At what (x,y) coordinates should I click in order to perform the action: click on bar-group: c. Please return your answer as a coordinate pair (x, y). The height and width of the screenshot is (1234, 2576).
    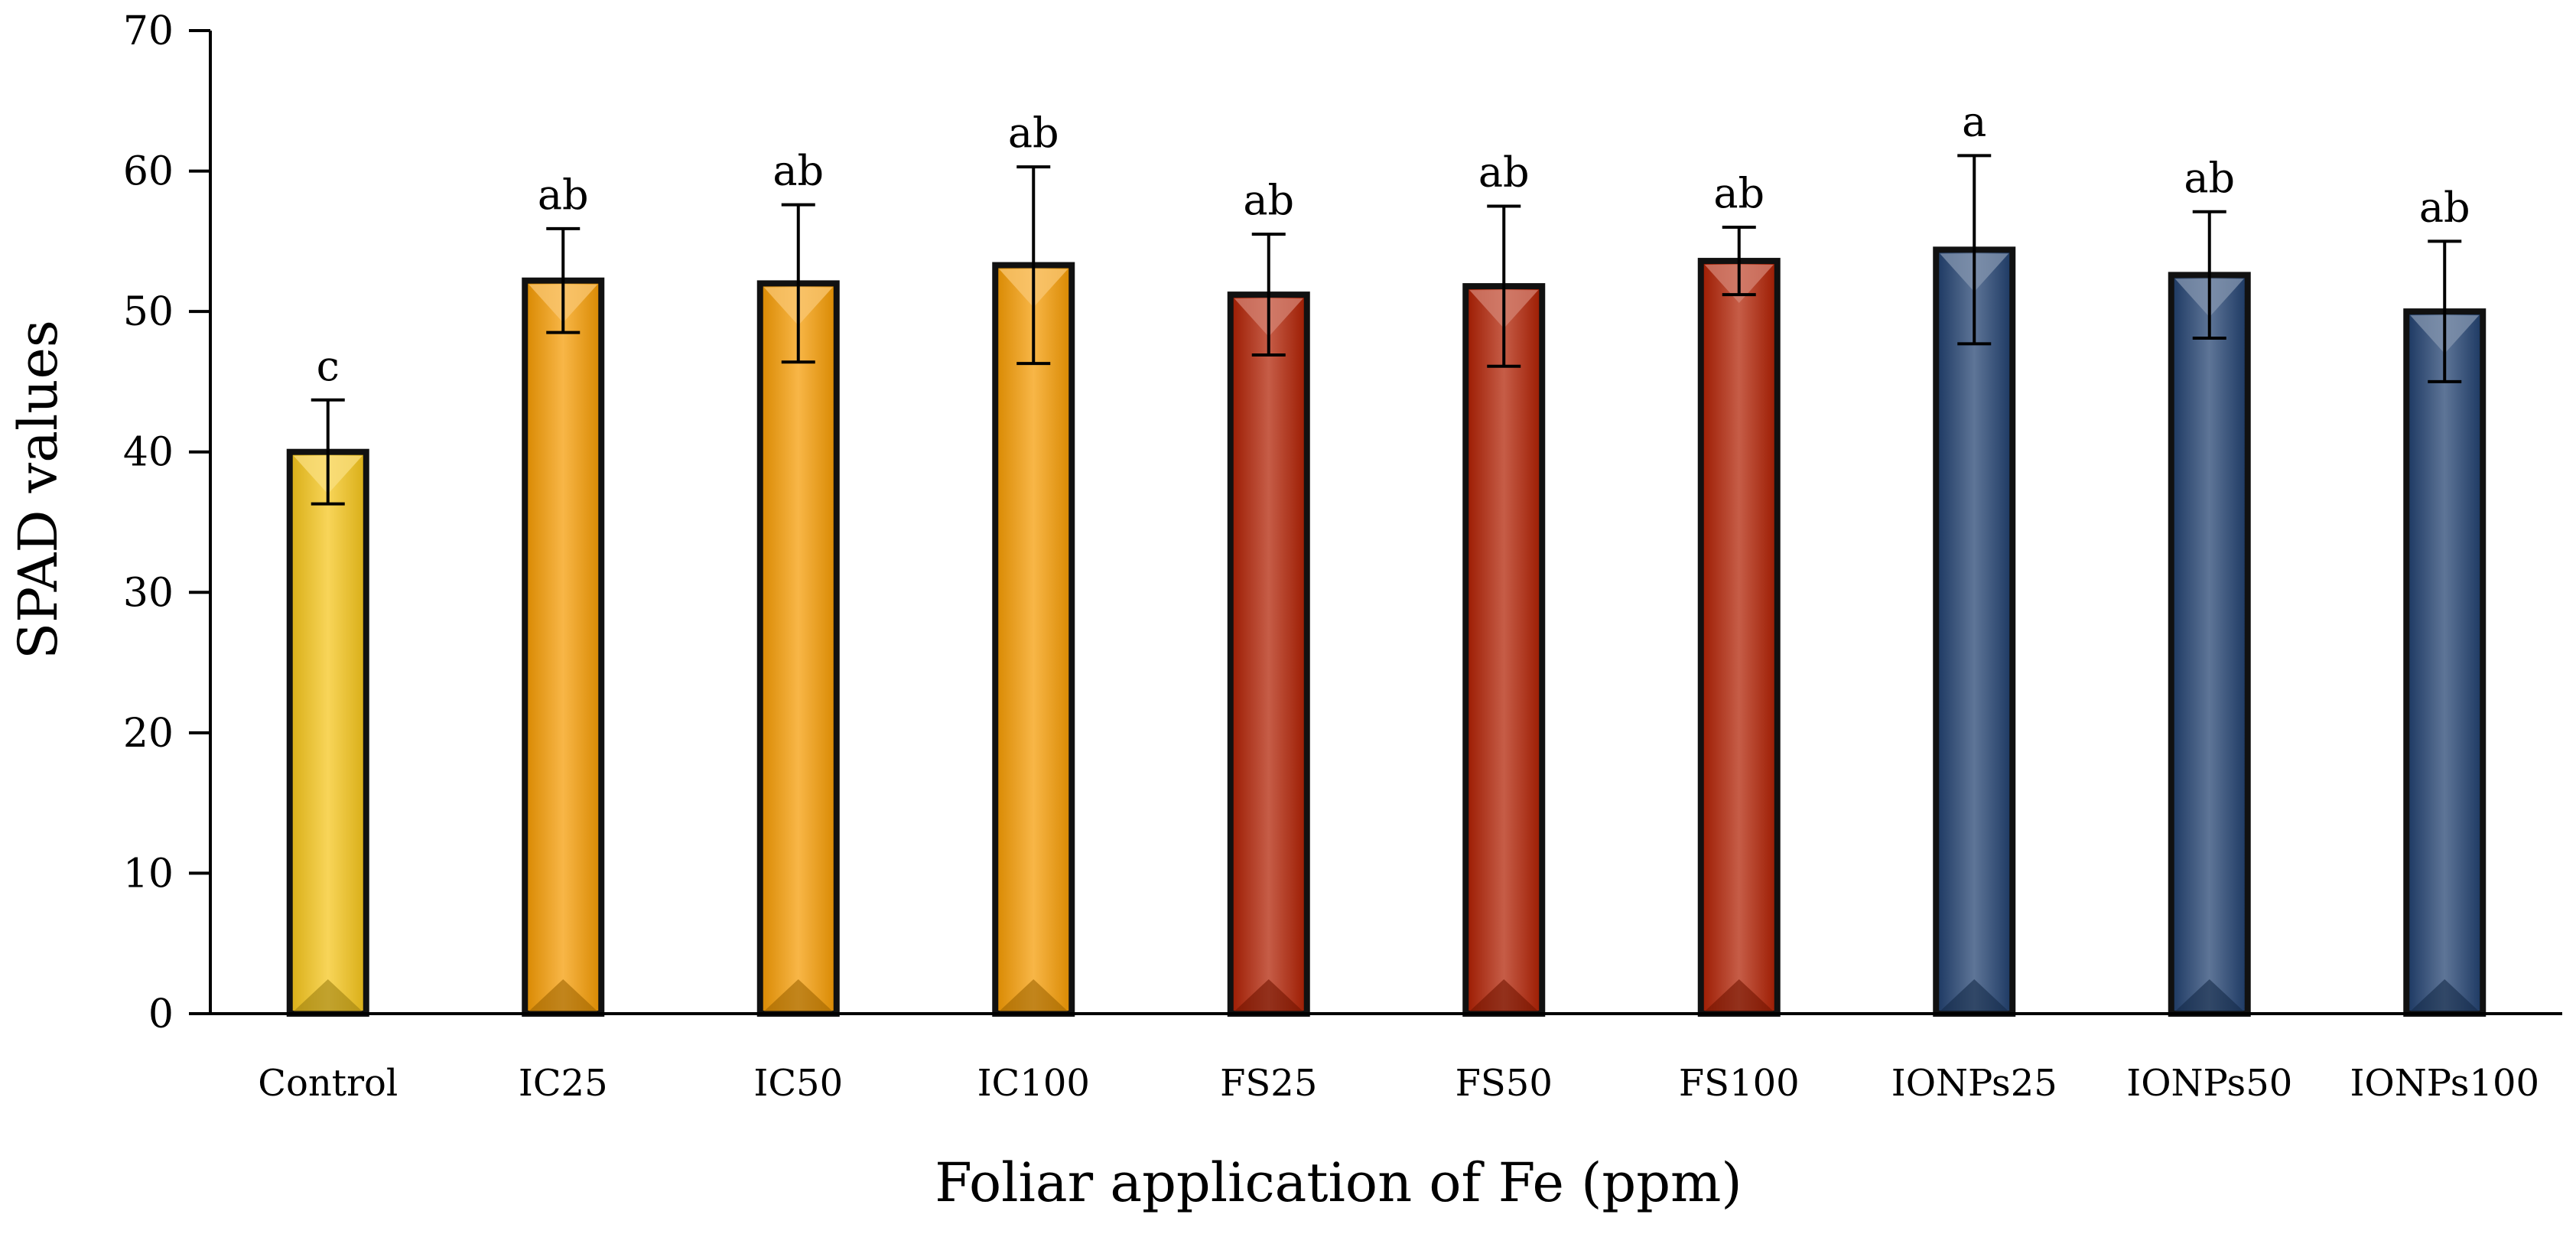
    Looking at the image, I should click on (327, 680).